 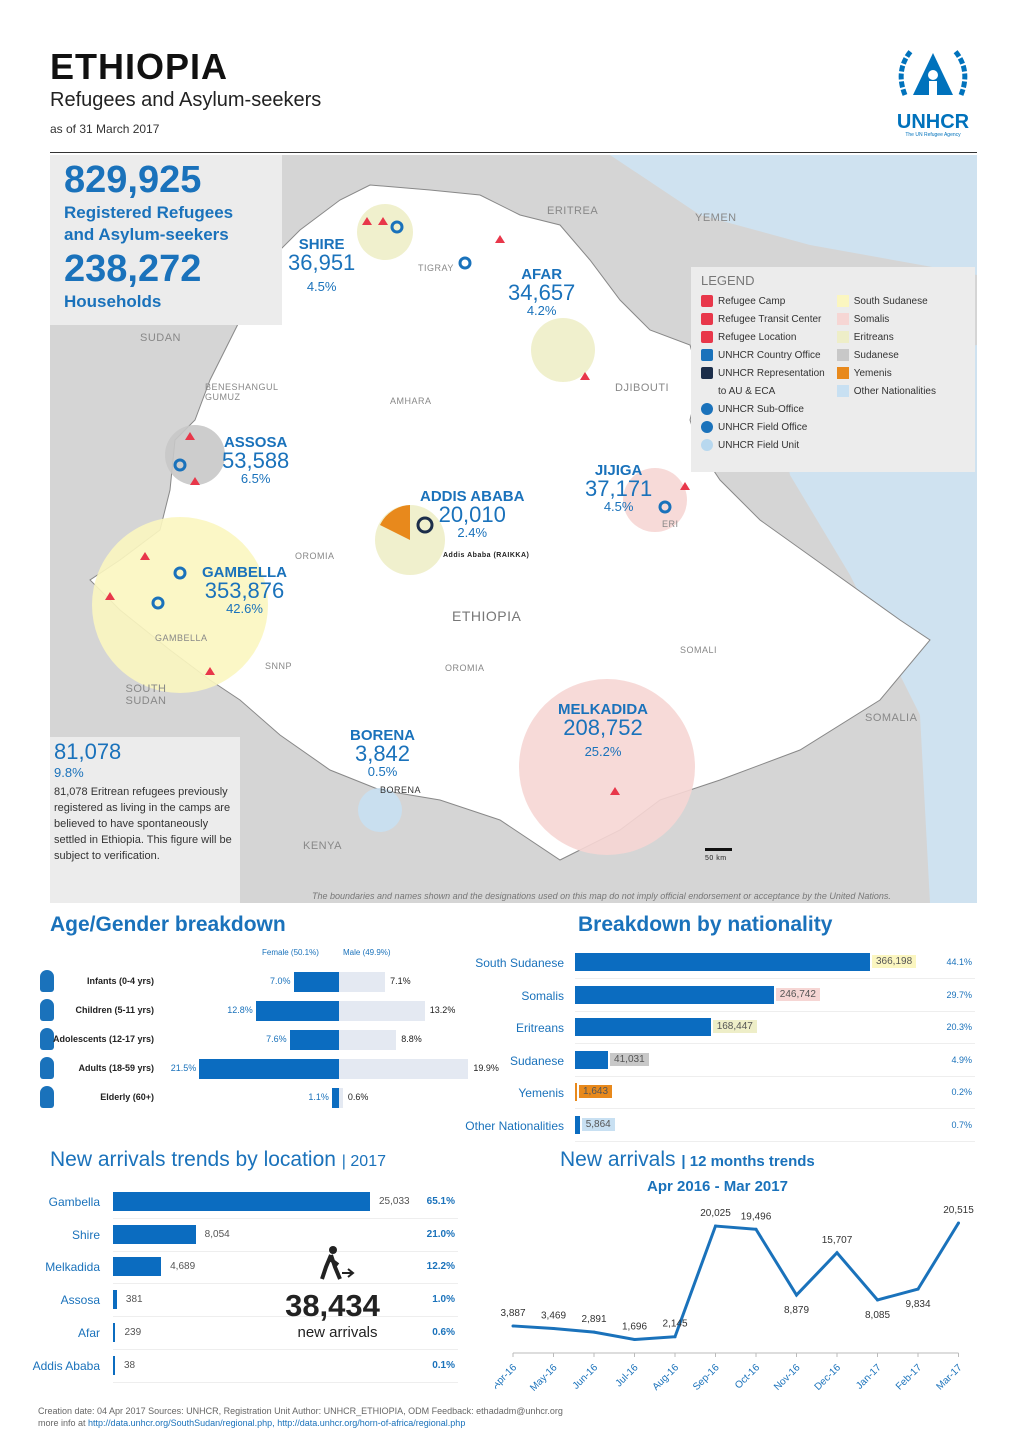 What do you see at coordinates (47, 1010) in the screenshot?
I see `child-icon` at bounding box center [47, 1010].